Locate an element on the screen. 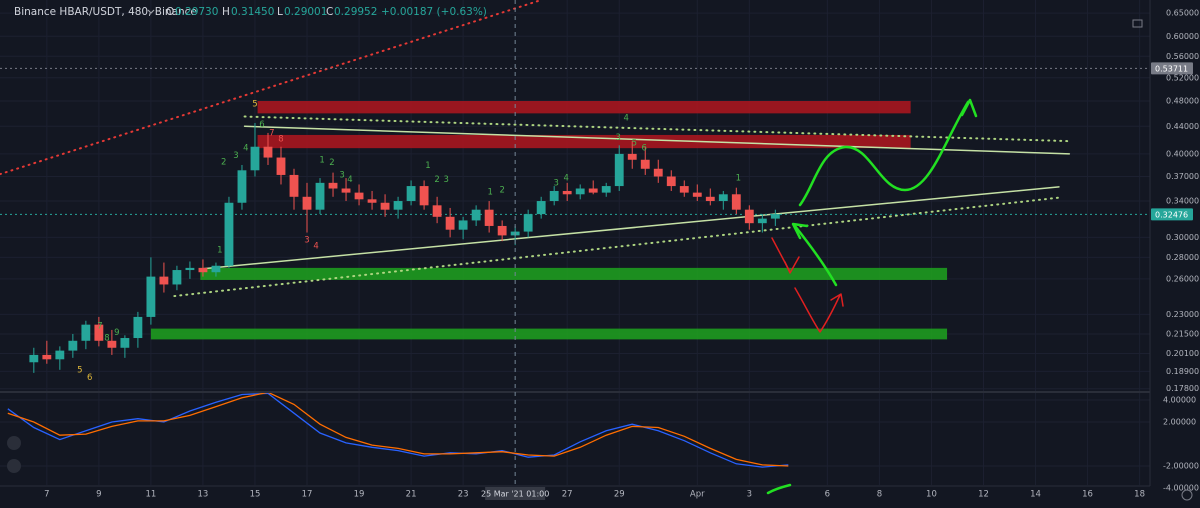 The image size is (1200, 508). x-tick-label: 16 is located at coordinates (1087, 495).